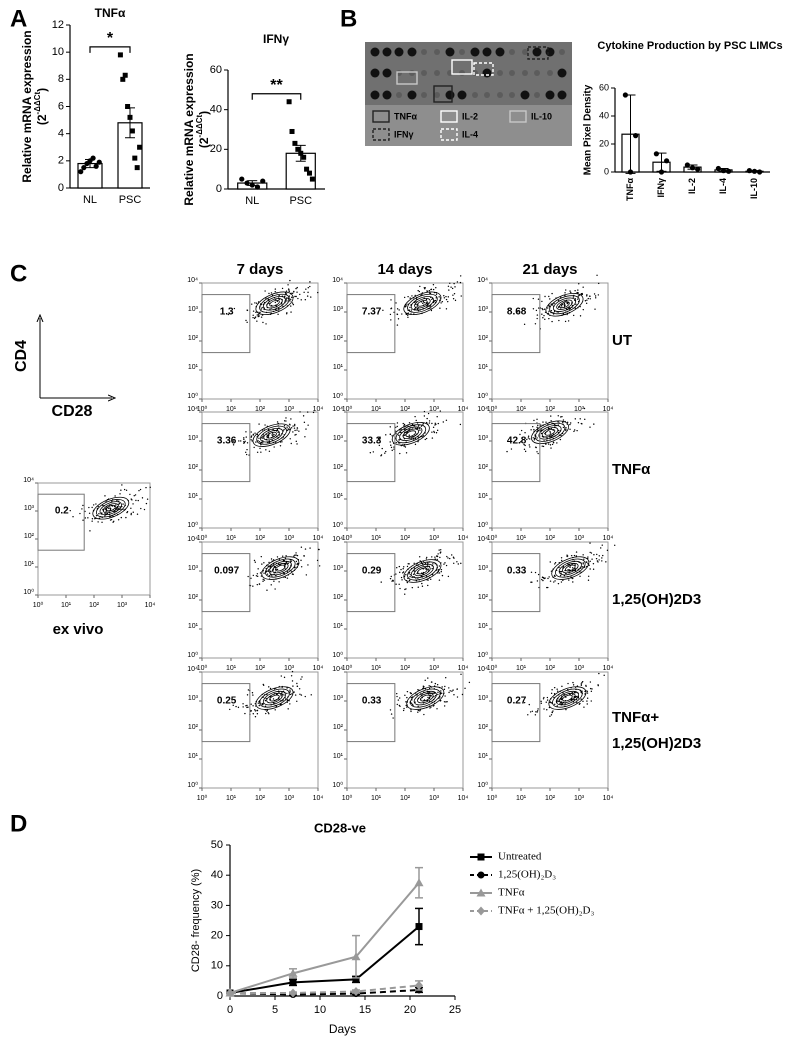  I want to click on marker, so click(356, 979).